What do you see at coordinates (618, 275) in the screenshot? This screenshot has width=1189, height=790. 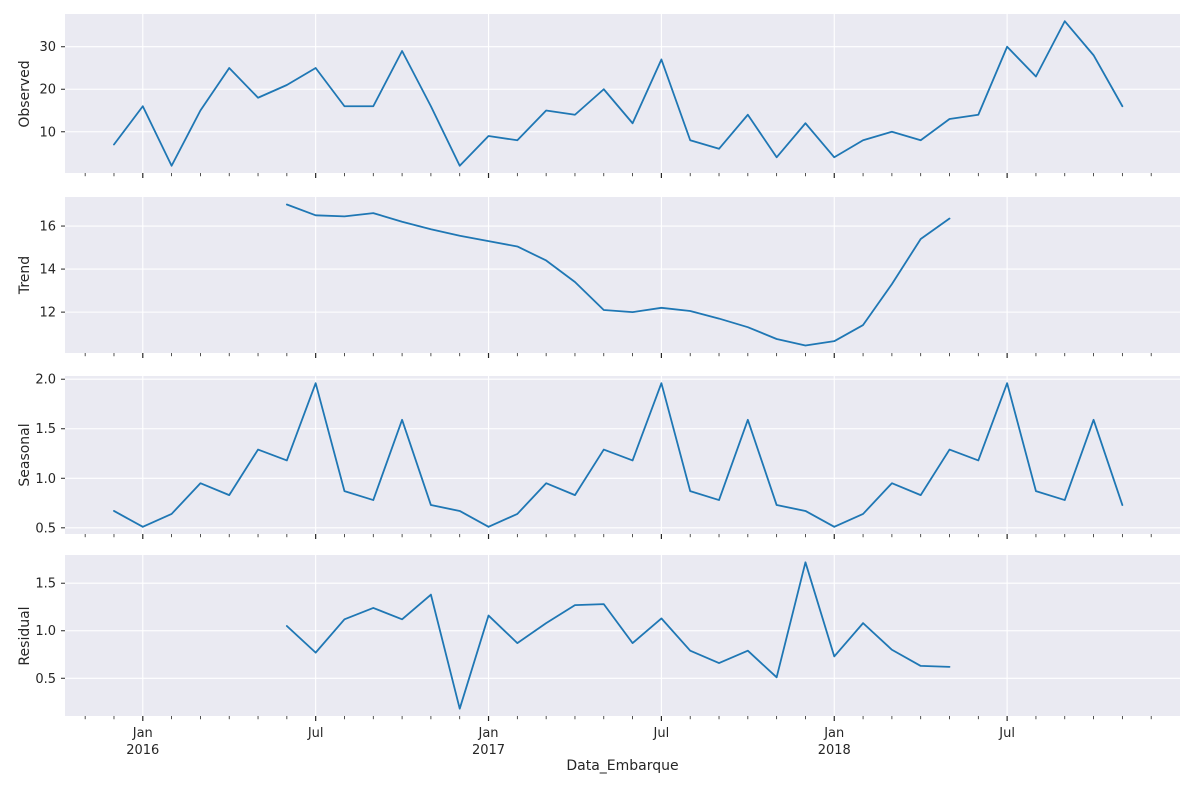 I see `trend-line` at bounding box center [618, 275].